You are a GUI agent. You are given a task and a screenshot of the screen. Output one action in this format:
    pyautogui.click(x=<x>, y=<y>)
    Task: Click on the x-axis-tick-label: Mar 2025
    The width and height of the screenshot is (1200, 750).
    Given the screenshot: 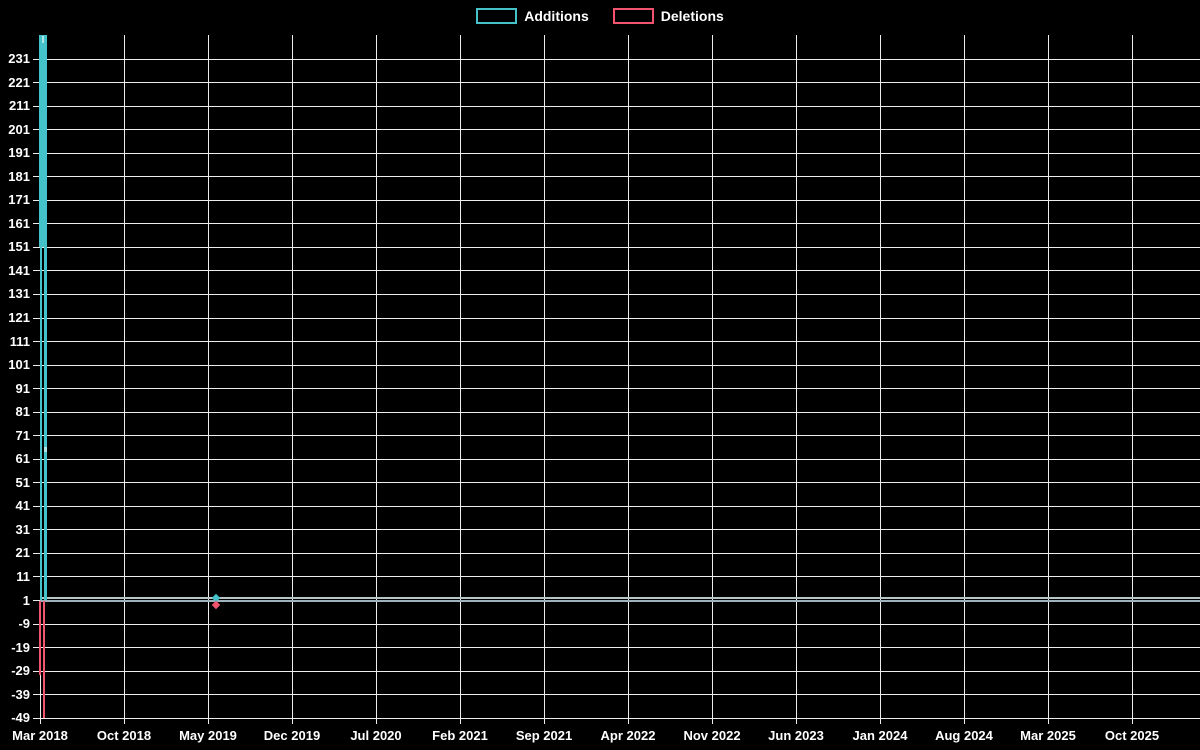 What is the action you would take?
    pyautogui.click(x=1048, y=735)
    